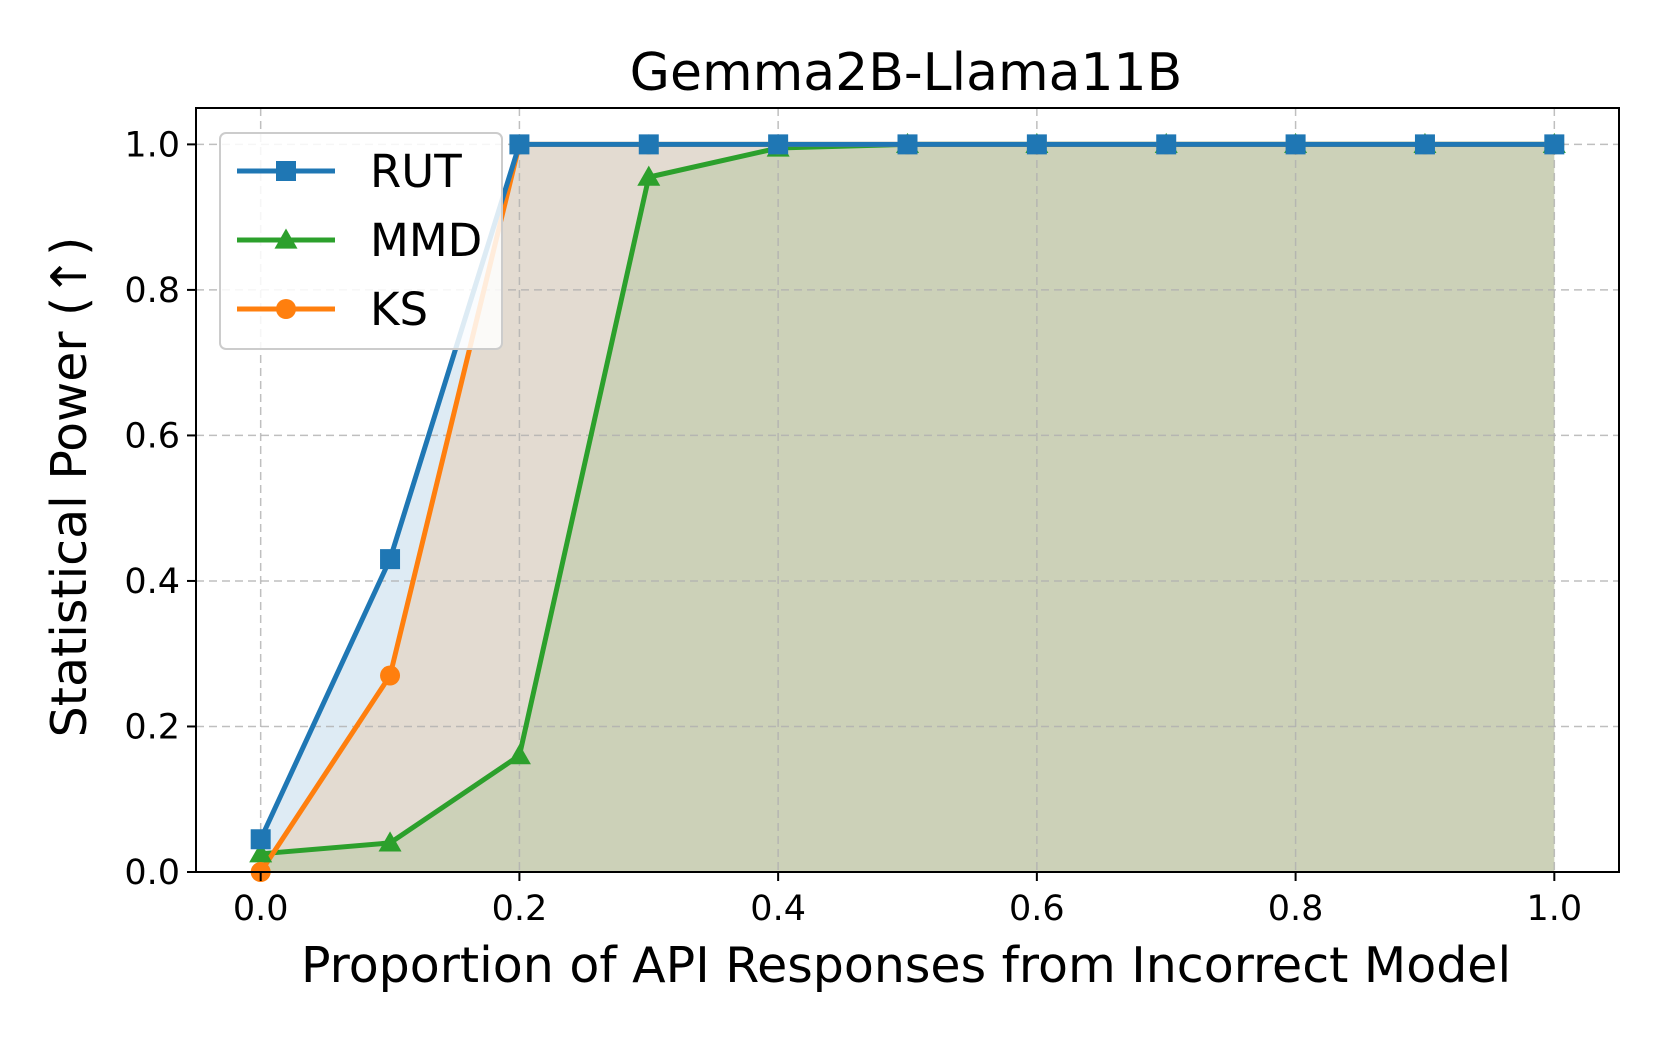 The height and width of the screenshot is (1043, 1661). Describe the element at coordinates (152, 291) in the screenshot. I see `y-tick-label: 0.8` at that location.